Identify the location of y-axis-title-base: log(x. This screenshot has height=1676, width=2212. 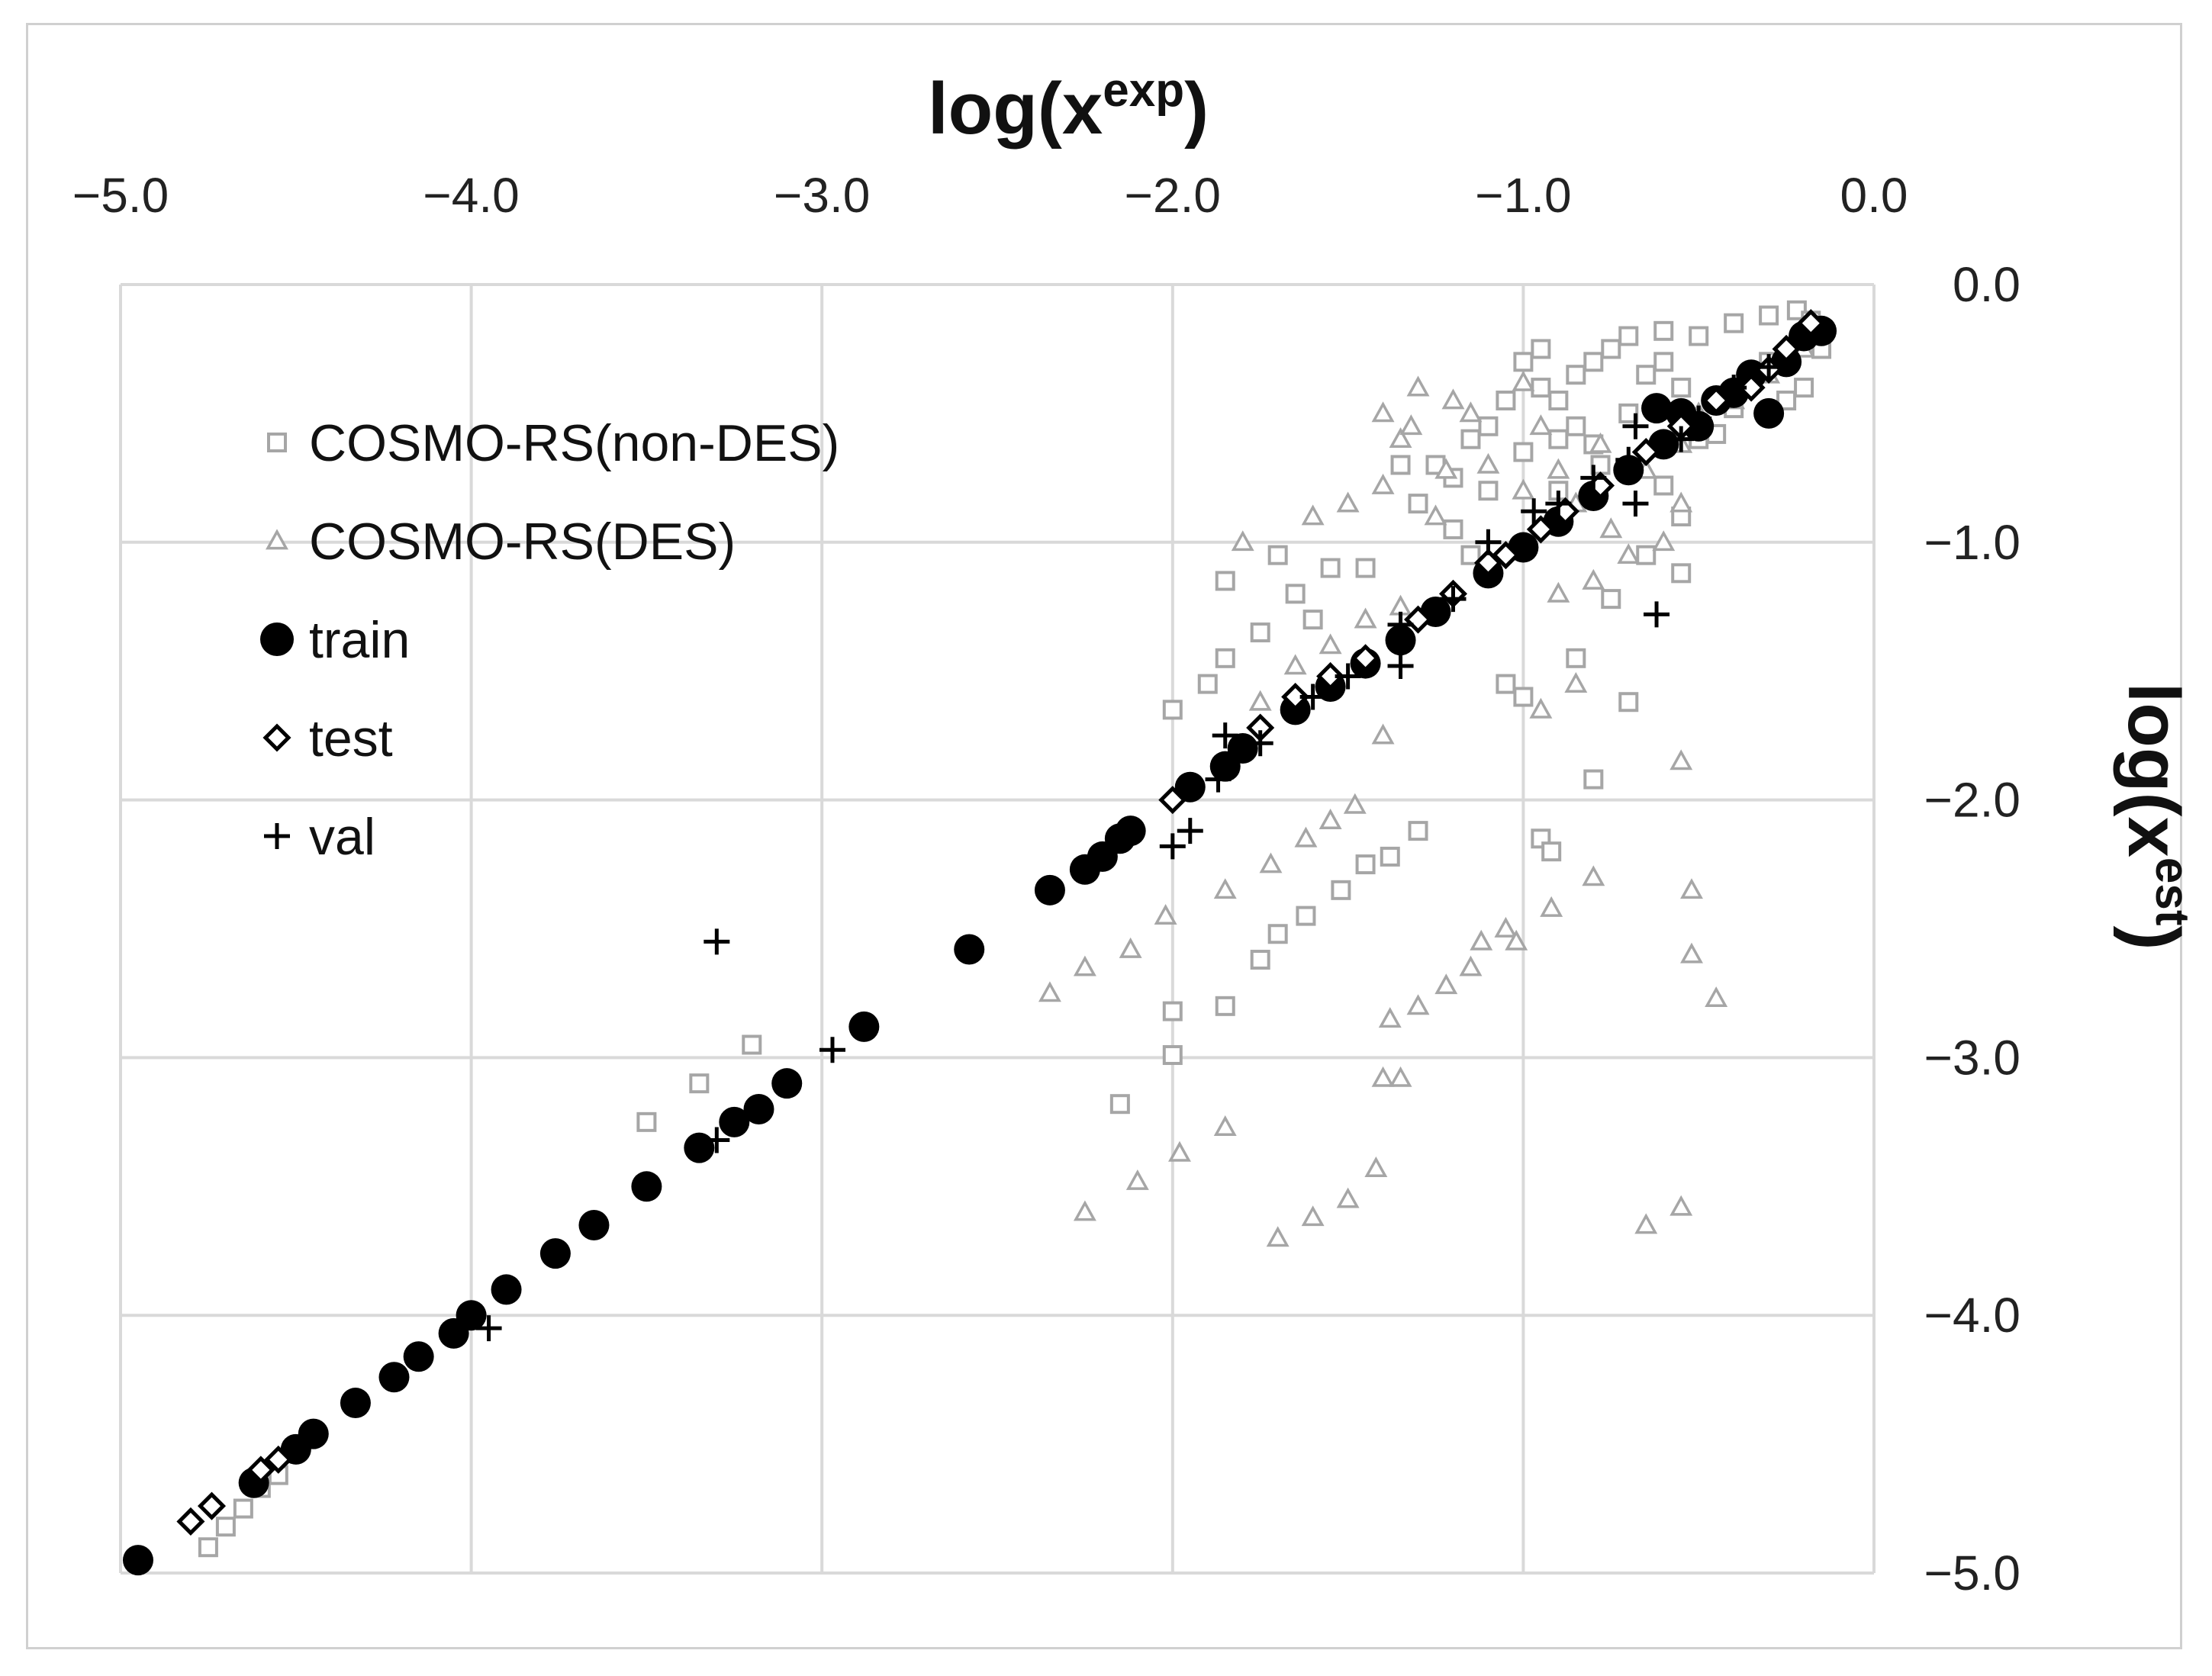
(2153, 770).